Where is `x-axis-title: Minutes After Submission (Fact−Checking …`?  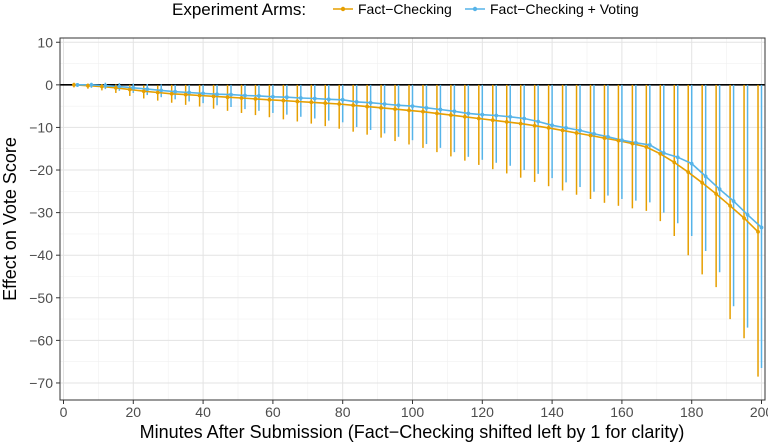
x-axis-title: Minutes After Submission (Fact−Checking … is located at coordinates (412, 432).